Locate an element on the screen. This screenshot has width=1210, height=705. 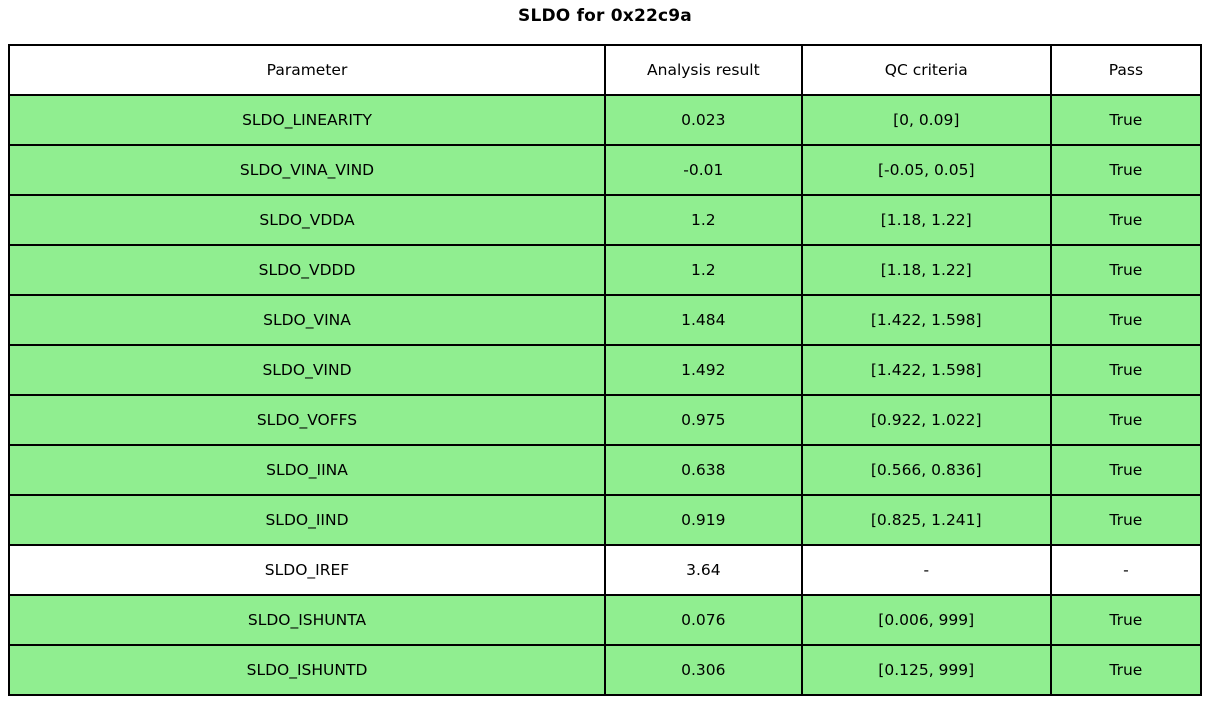
table-row: SLDO_ISHUNTA 0.076 [0.006, 999] True is located at coordinates (605, 620).